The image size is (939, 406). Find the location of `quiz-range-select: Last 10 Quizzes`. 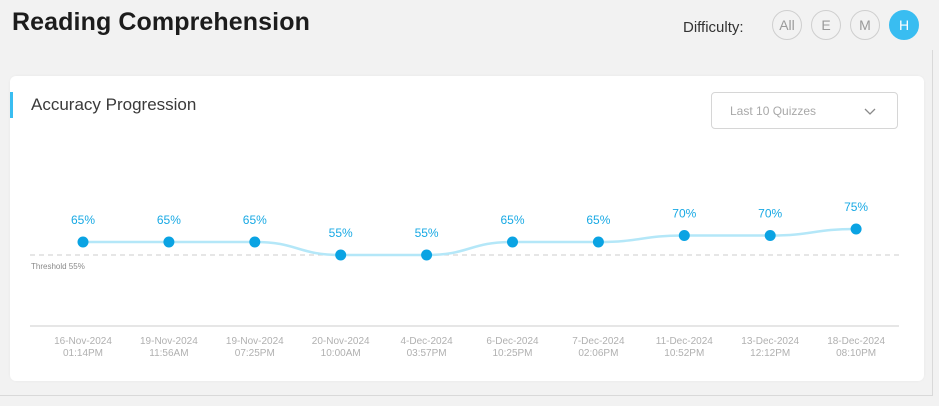

quiz-range-select: Last 10 Quizzes is located at coordinates (804, 110).